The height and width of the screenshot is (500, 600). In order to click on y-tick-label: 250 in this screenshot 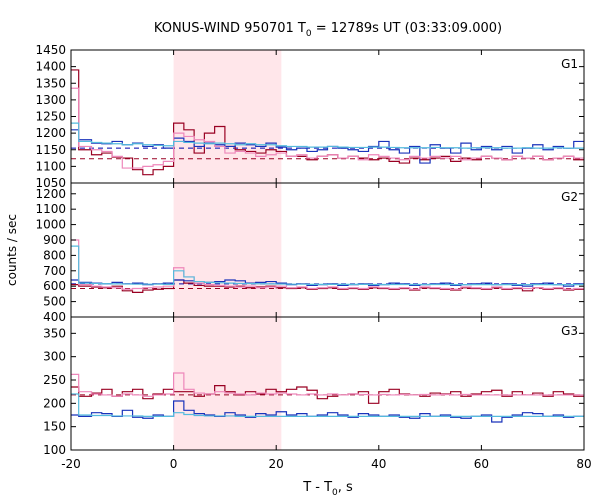, I will do `click(54, 380)`.